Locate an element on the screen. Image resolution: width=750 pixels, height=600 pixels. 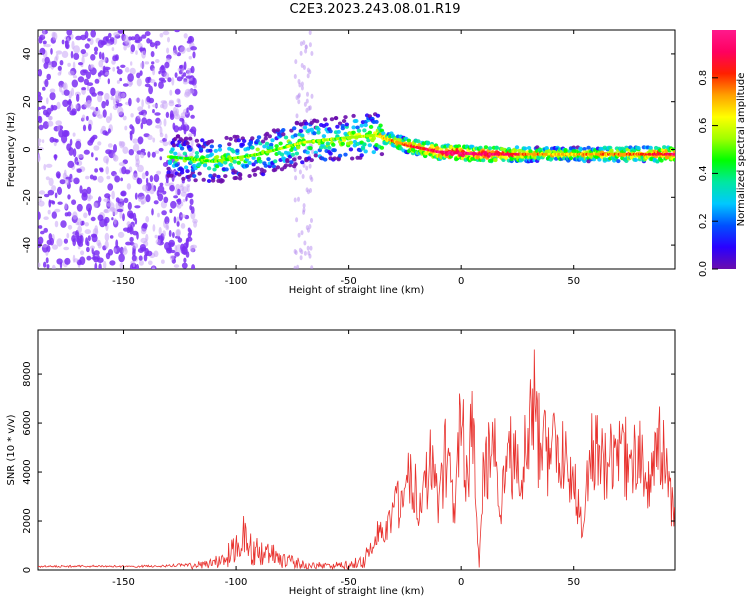
colorbar-gradient is located at coordinates (724, 149).